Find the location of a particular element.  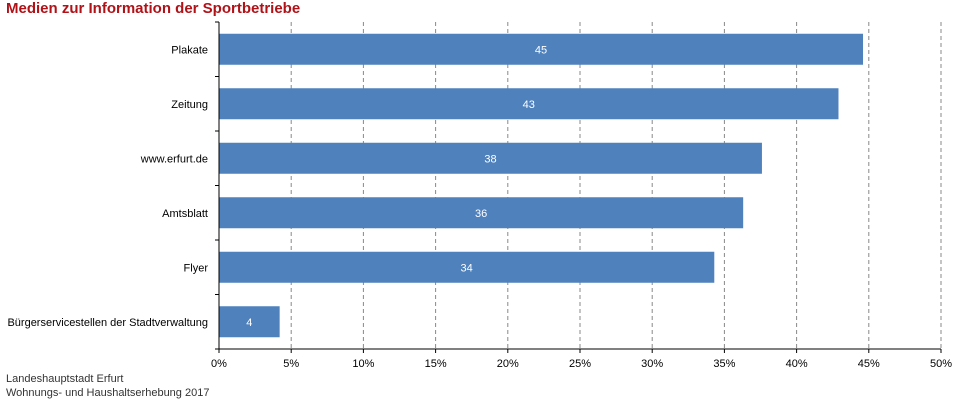

x-tick-label-30: 30% is located at coordinates (652, 364).